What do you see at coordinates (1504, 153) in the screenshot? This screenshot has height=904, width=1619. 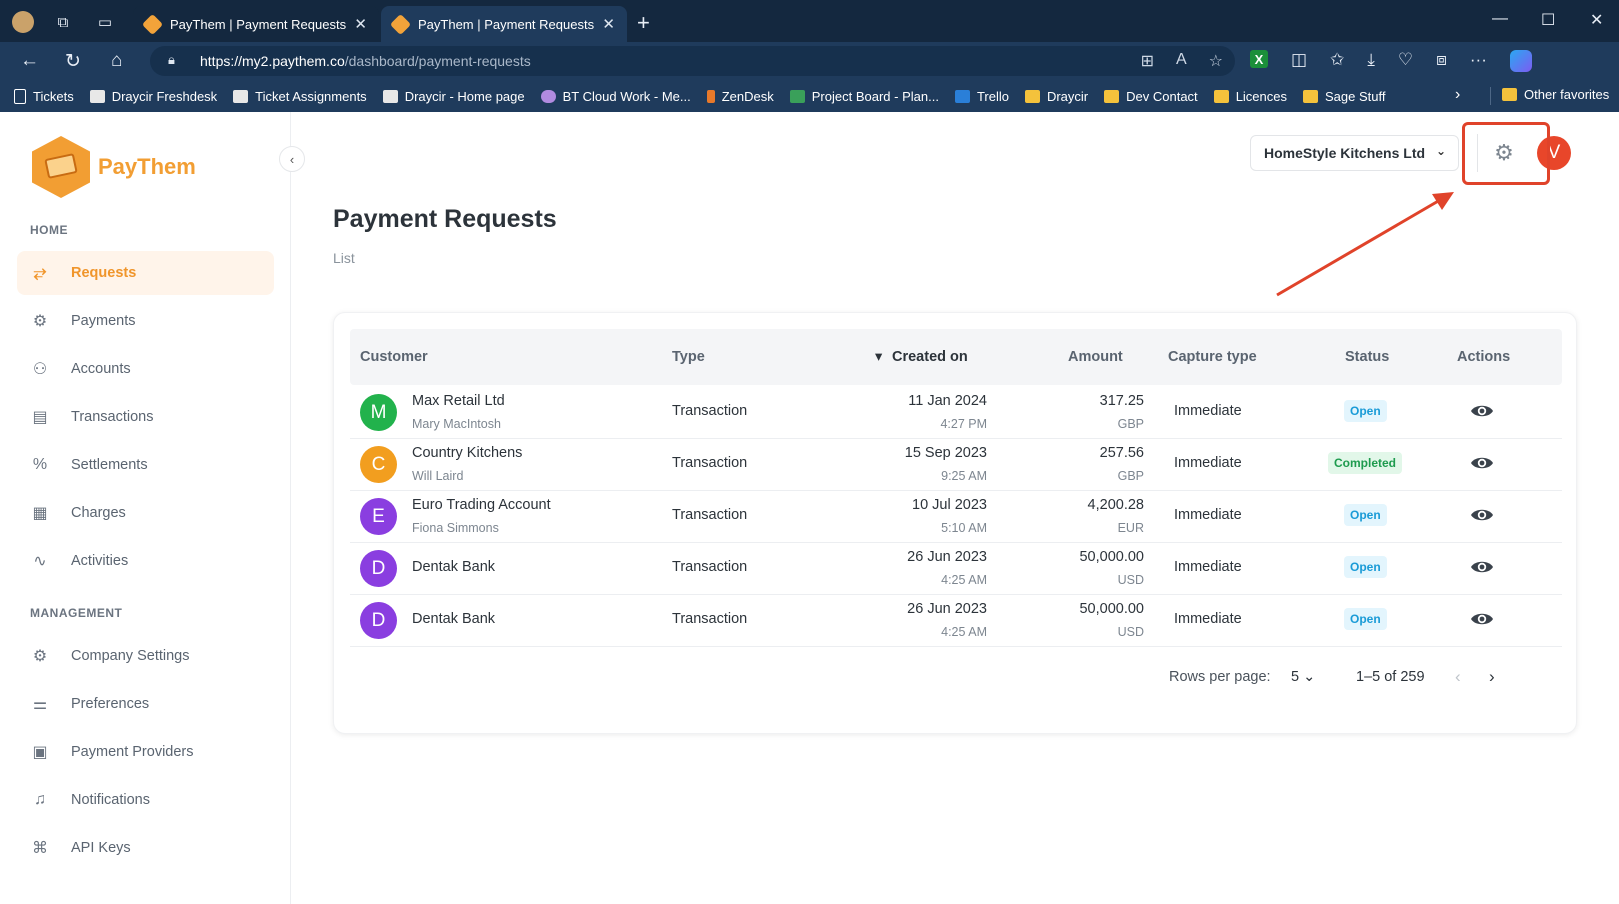 I see `settings-gear-button: ⚙` at bounding box center [1504, 153].